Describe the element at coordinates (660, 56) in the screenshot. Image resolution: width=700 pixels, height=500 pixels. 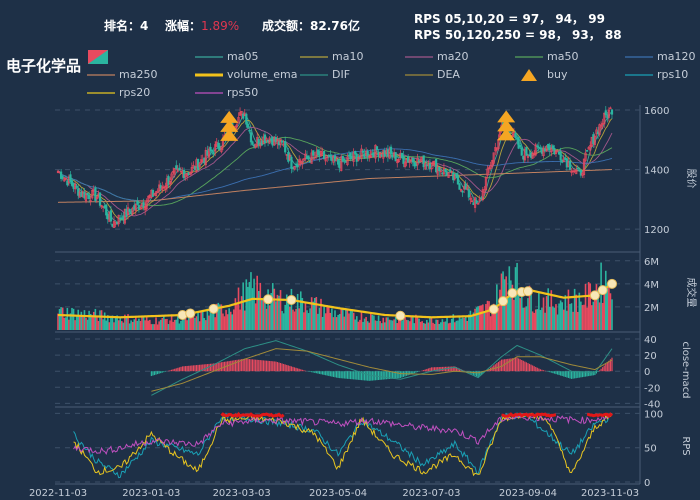
I see `legend-item-ma120: ma120` at that location.